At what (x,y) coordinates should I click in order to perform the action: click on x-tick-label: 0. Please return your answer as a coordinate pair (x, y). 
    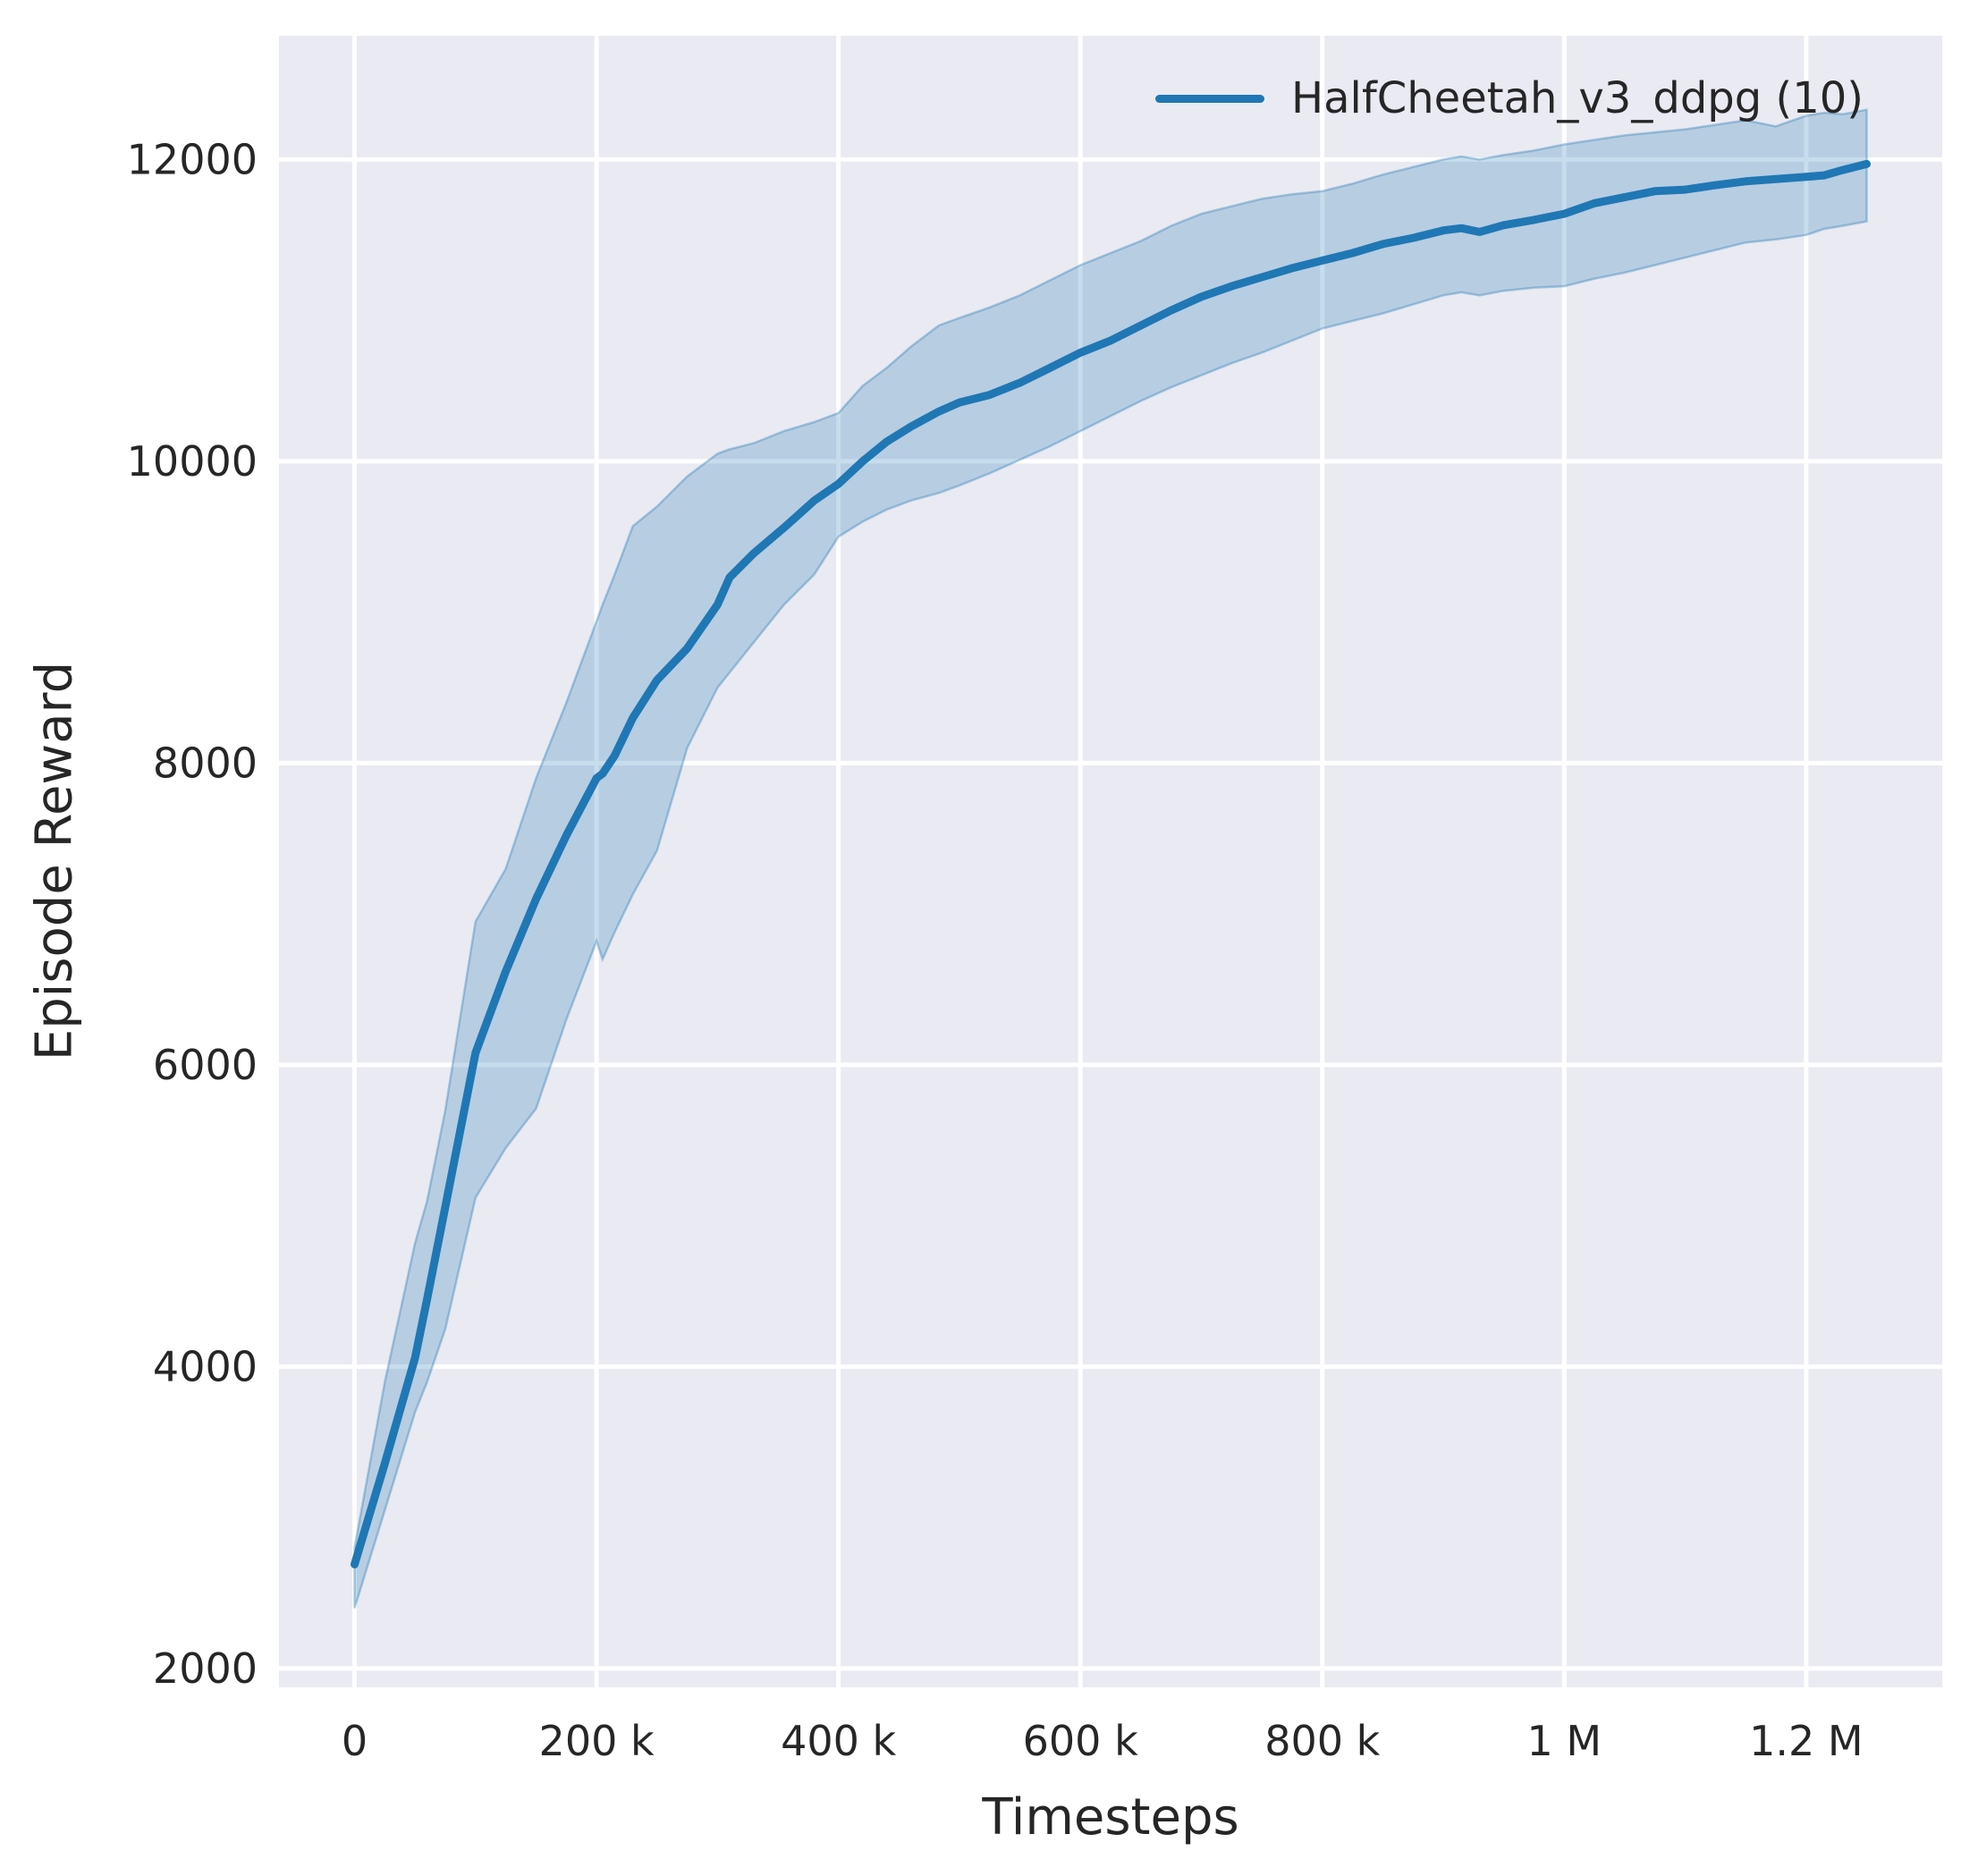
    Looking at the image, I should click on (355, 1741).